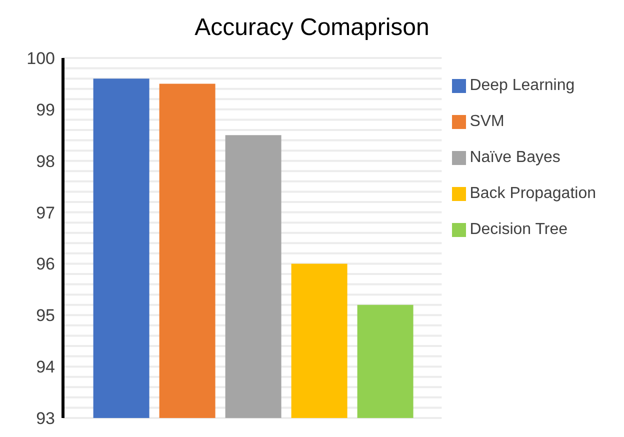 This screenshot has width=624, height=437. Describe the element at coordinates (45, 418) in the screenshot. I see `y-tick-label: 93` at that location.